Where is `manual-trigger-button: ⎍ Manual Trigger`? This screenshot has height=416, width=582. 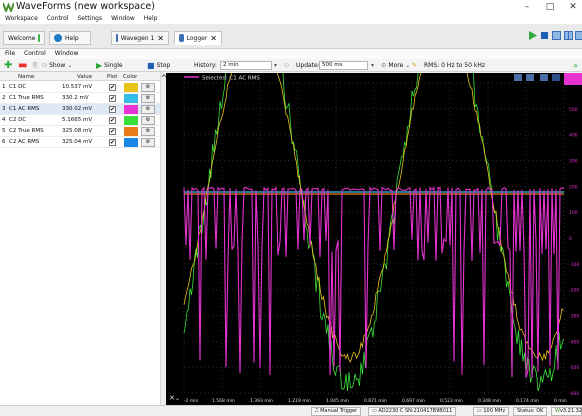
manual-trigger-button: ⎍ Manual Trigger is located at coordinates (336, 411).